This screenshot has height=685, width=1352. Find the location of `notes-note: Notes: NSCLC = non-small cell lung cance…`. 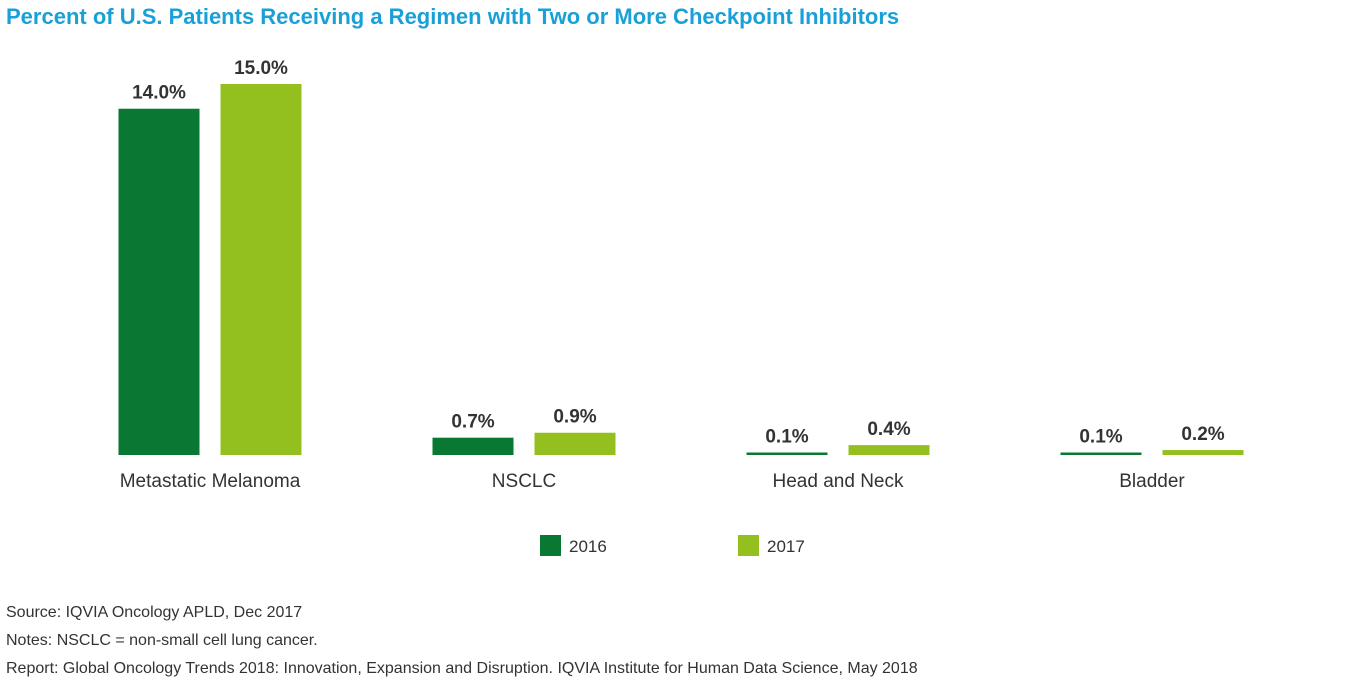

notes-note: Notes: NSCLC = non-small cell lung cance… is located at coordinates (162, 640).